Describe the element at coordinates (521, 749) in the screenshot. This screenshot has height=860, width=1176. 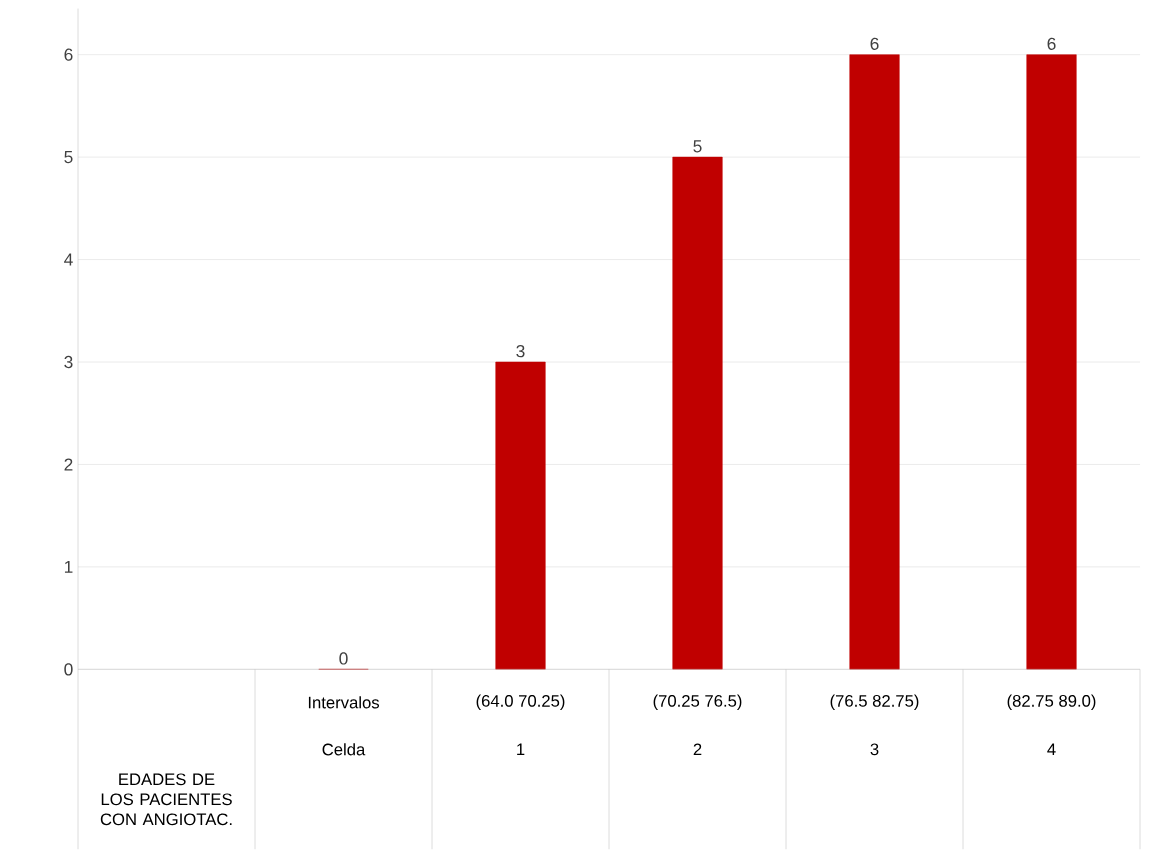
I see `text: 1` at that location.